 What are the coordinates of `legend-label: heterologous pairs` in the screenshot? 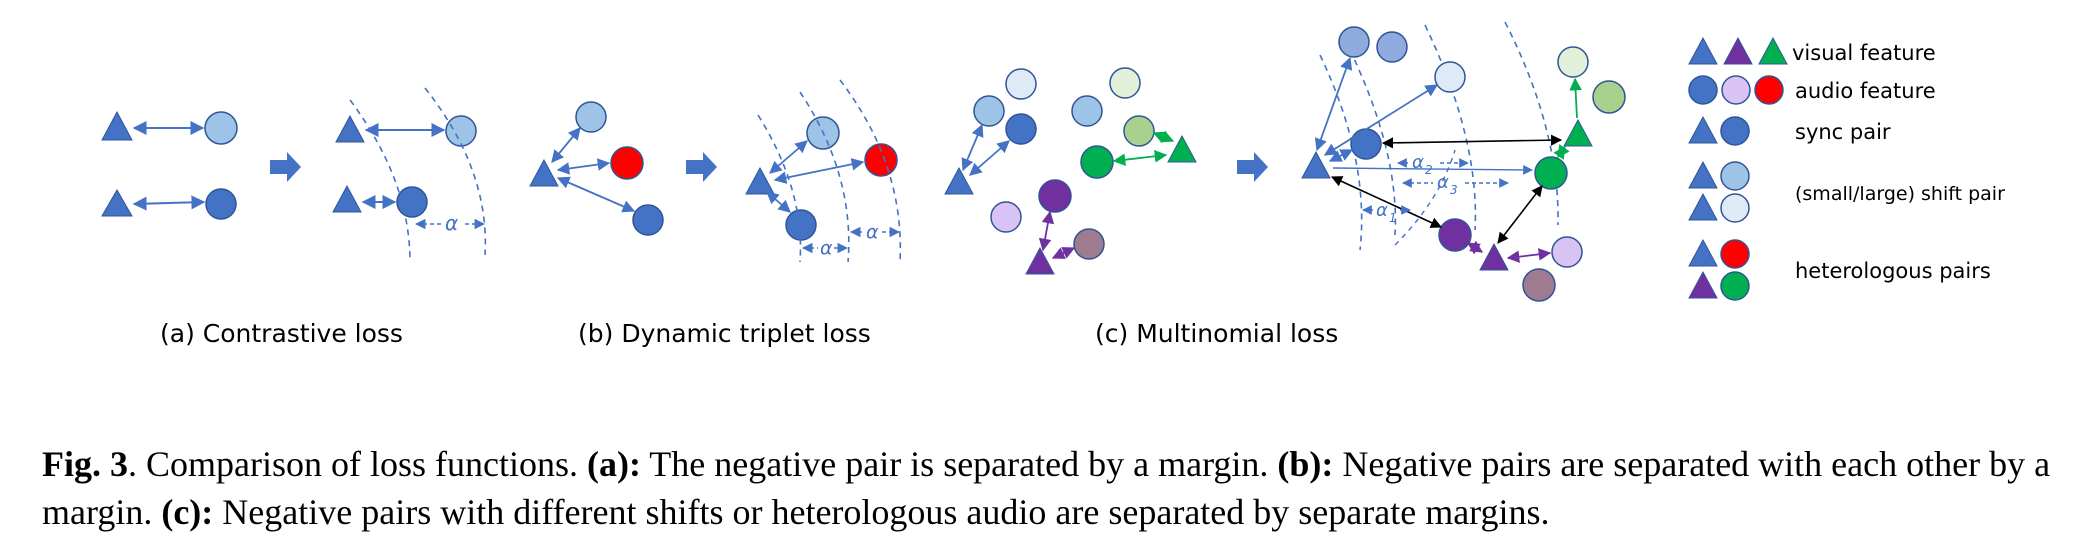 It's located at (1893, 271).